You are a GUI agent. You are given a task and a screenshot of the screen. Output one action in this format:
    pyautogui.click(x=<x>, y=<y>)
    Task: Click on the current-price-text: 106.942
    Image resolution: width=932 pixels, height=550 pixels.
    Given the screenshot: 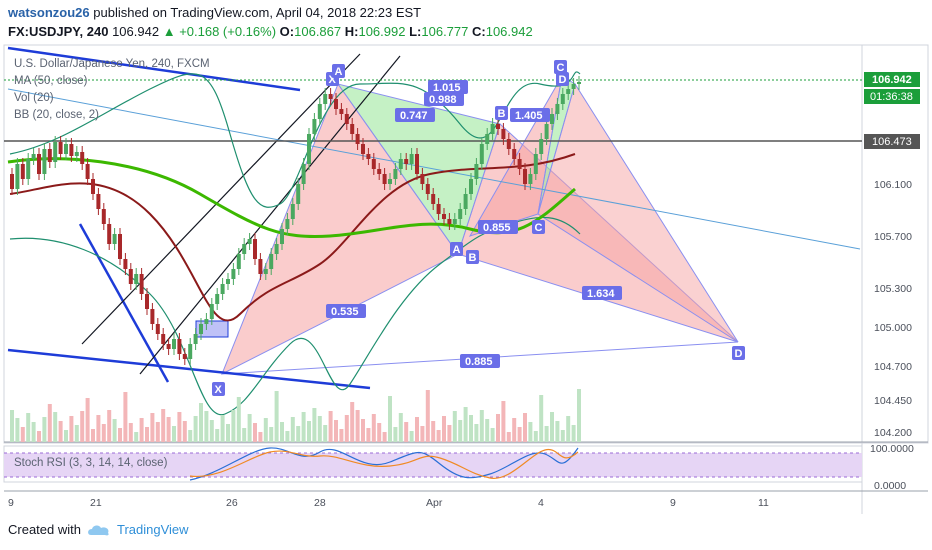 What is the action you would take?
    pyautogui.click(x=892, y=80)
    